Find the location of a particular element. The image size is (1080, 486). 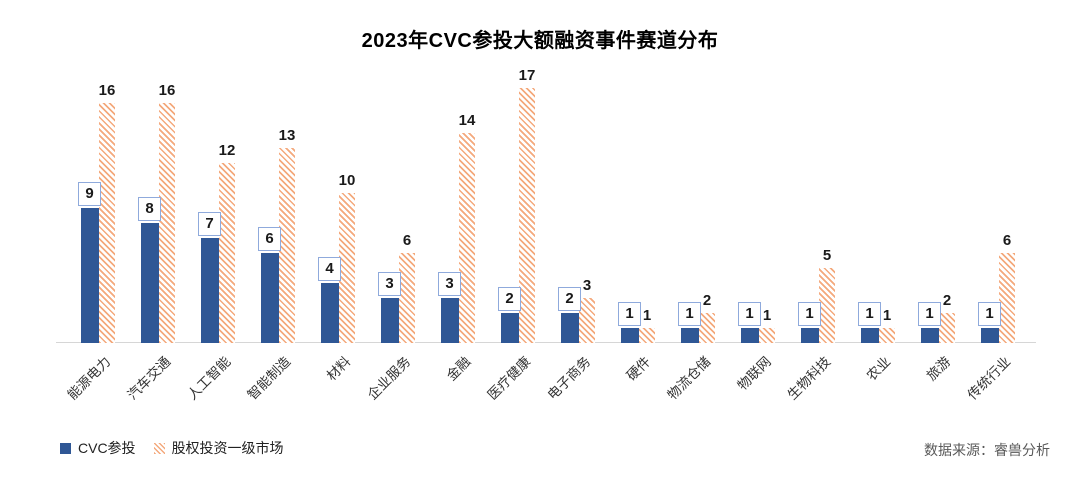

legend-label-cvc: CVC参投 is located at coordinates (107, 448).